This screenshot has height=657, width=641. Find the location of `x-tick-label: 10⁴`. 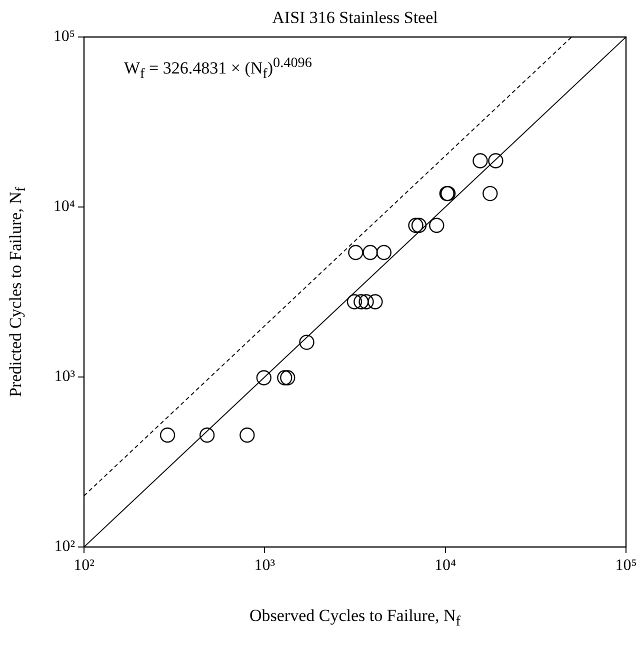

x-tick-label: 10⁴ is located at coordinates (445, 565).